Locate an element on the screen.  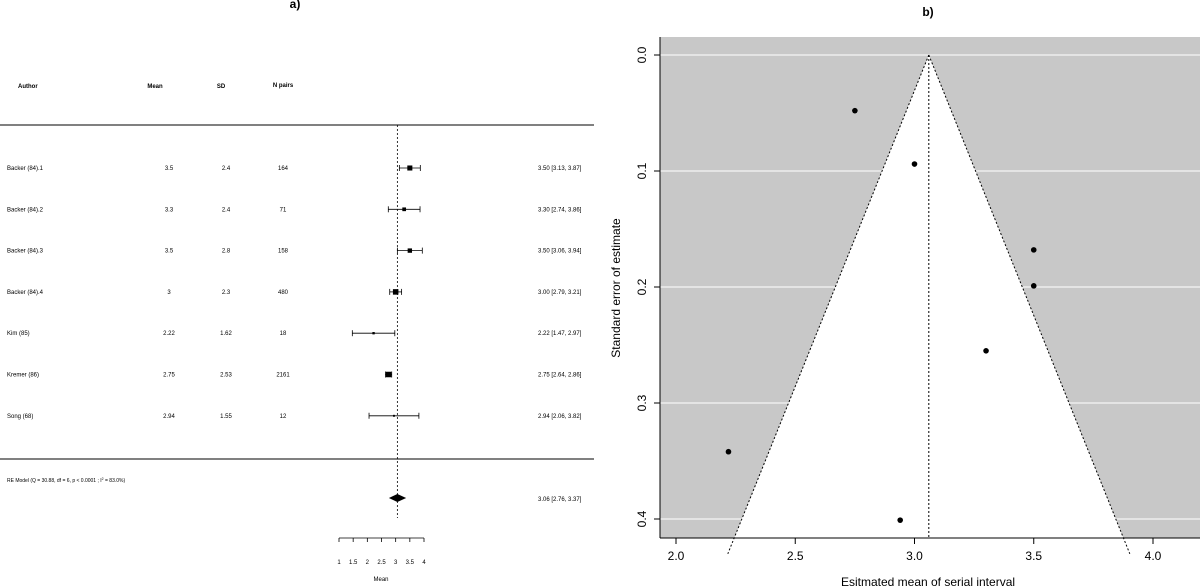
row-n-pairs: 71 is located at coordinates (283, 210).